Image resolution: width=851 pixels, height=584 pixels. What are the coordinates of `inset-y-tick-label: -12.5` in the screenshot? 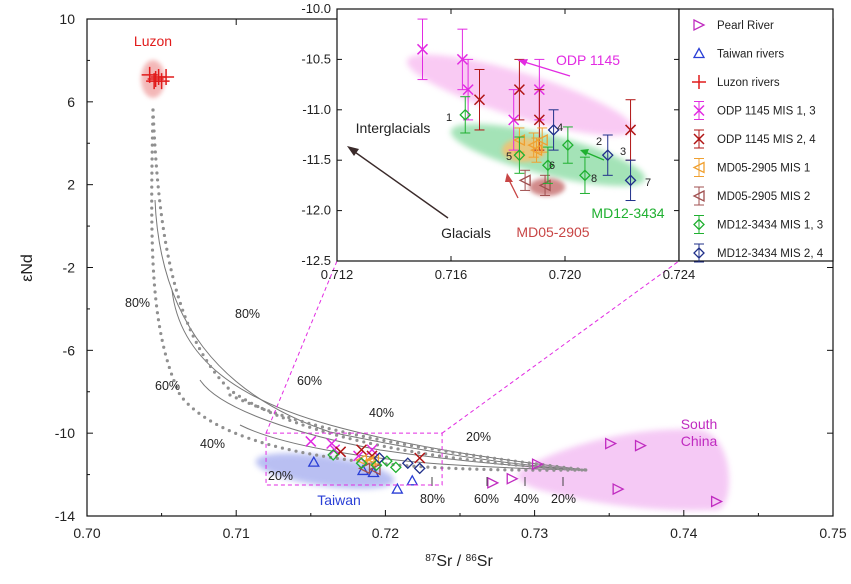 It's located at (316, 260).